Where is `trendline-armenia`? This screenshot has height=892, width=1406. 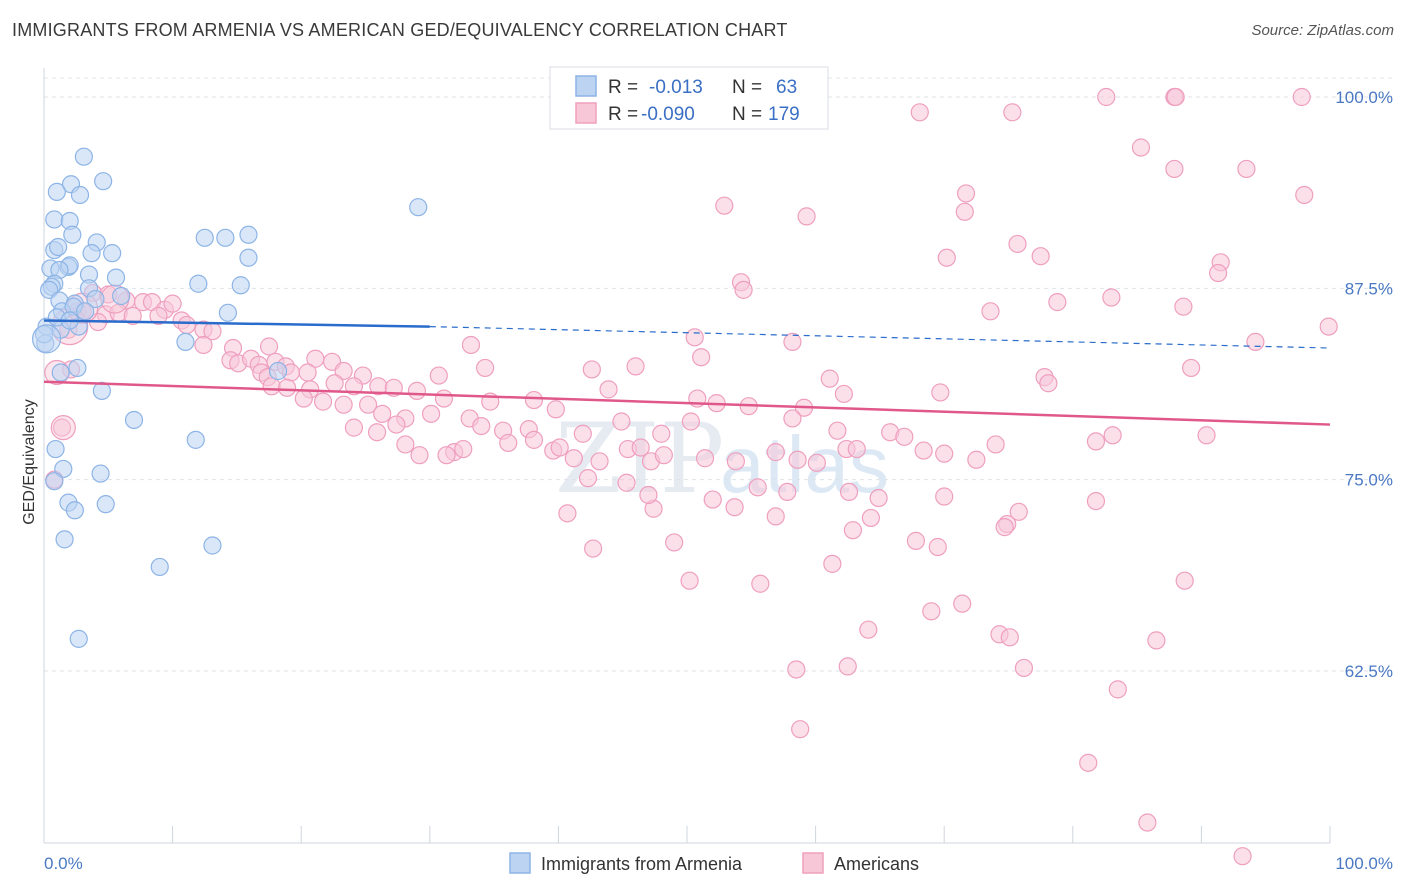 trendline-armenia is located at coordinates (236, 323).